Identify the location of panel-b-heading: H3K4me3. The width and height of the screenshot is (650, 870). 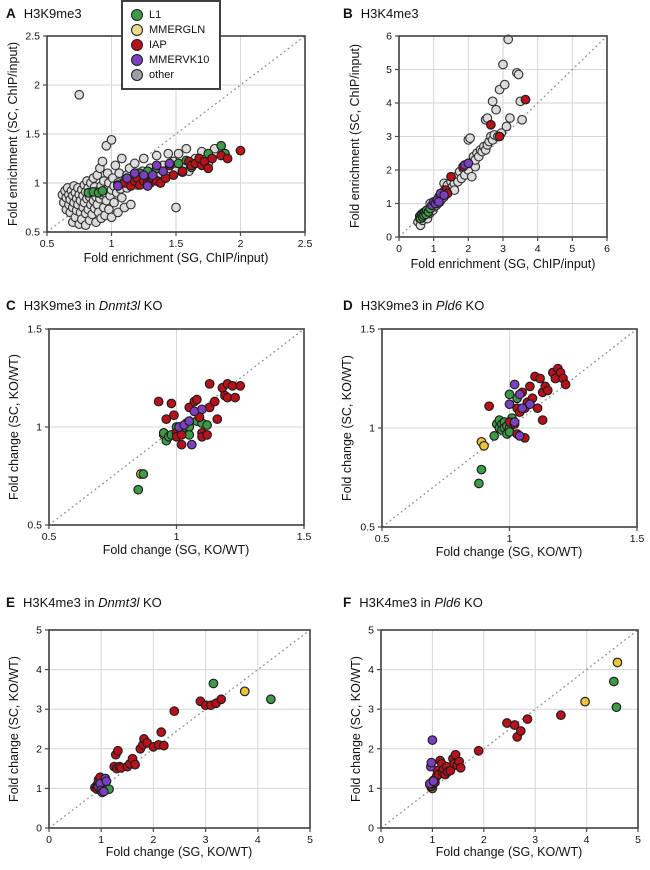
(390, 13).